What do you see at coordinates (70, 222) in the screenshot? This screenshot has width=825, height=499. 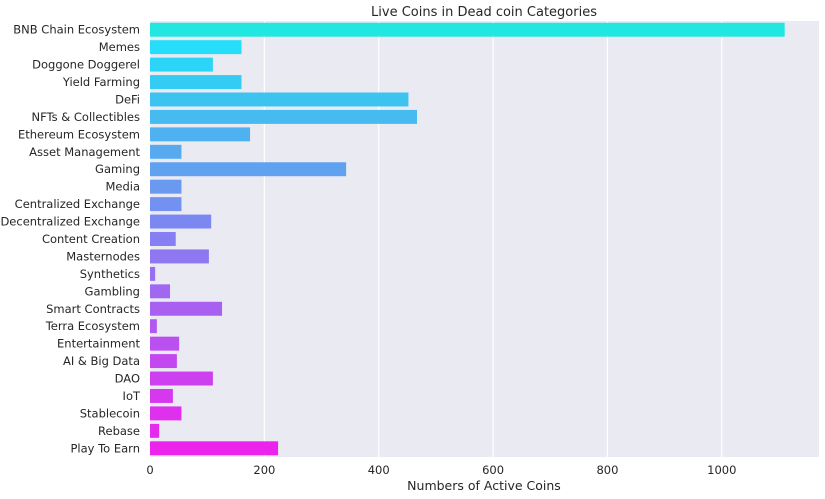 I see `y-tick-label: Decentralized Exchange` at bounding box center [70, 222].